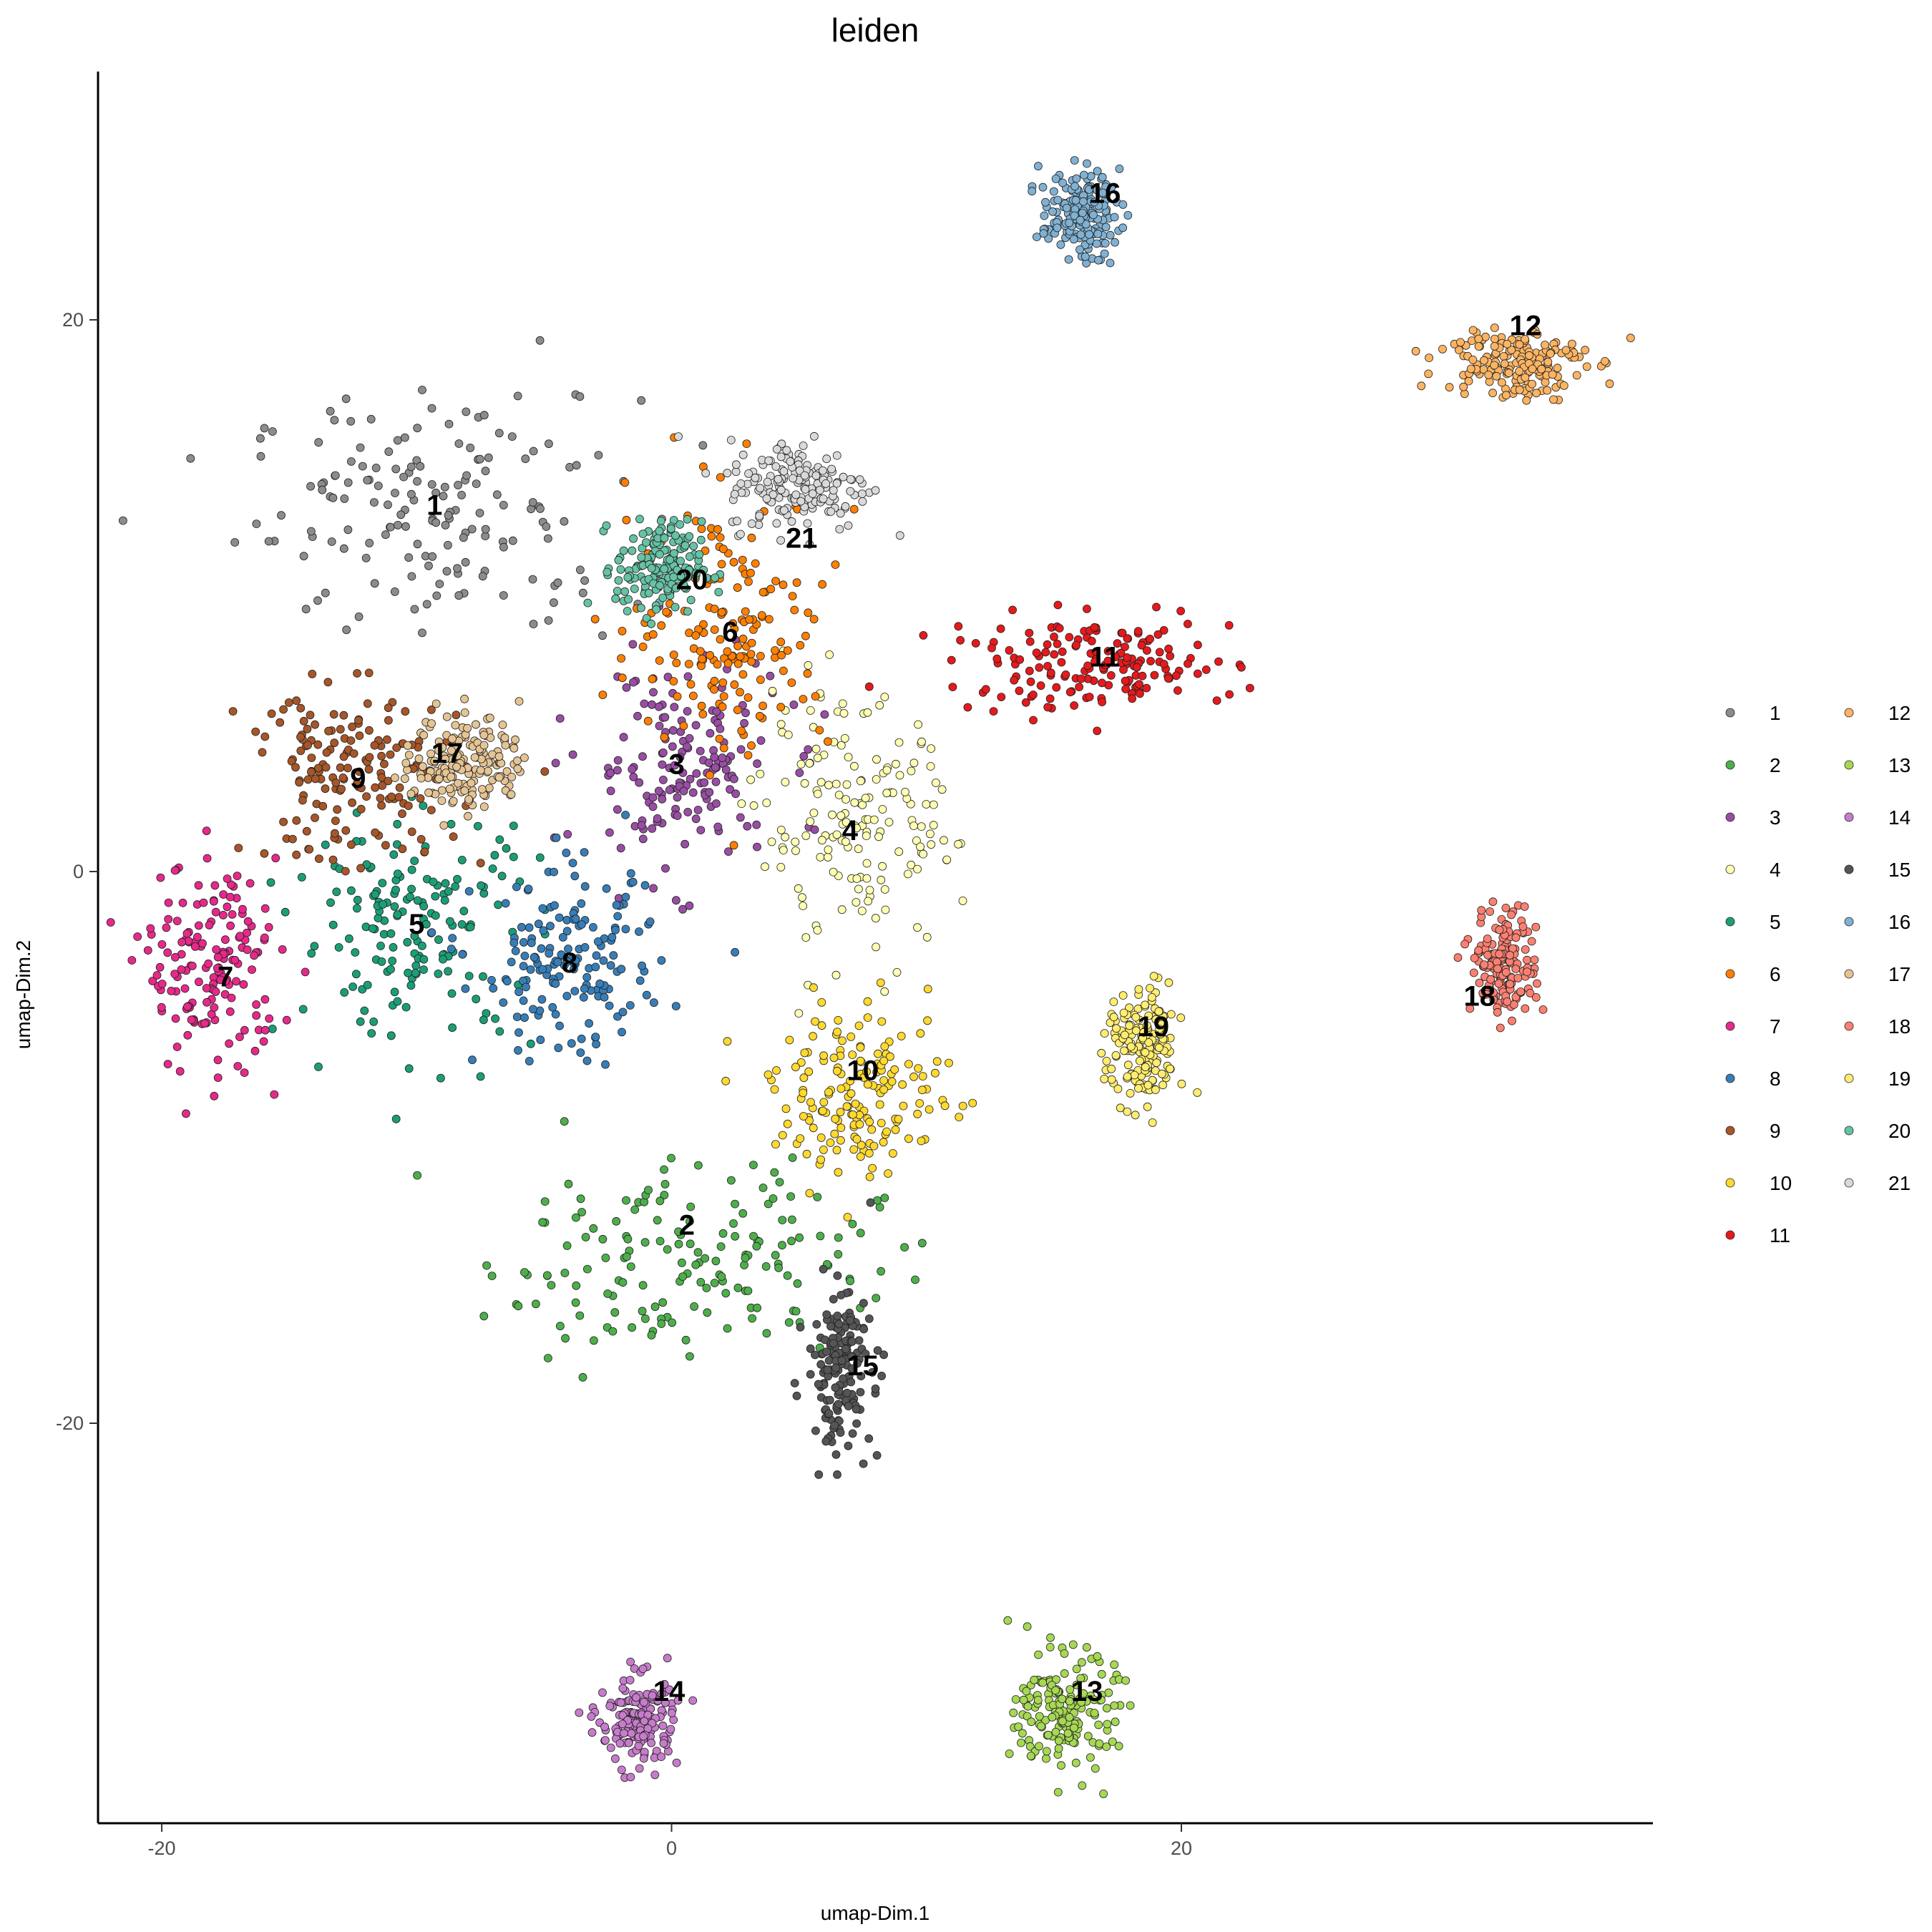  What do you see at coordinates (208, 972) in the screenshot?
I see `series-7-points` at bounding box center [208, 972].